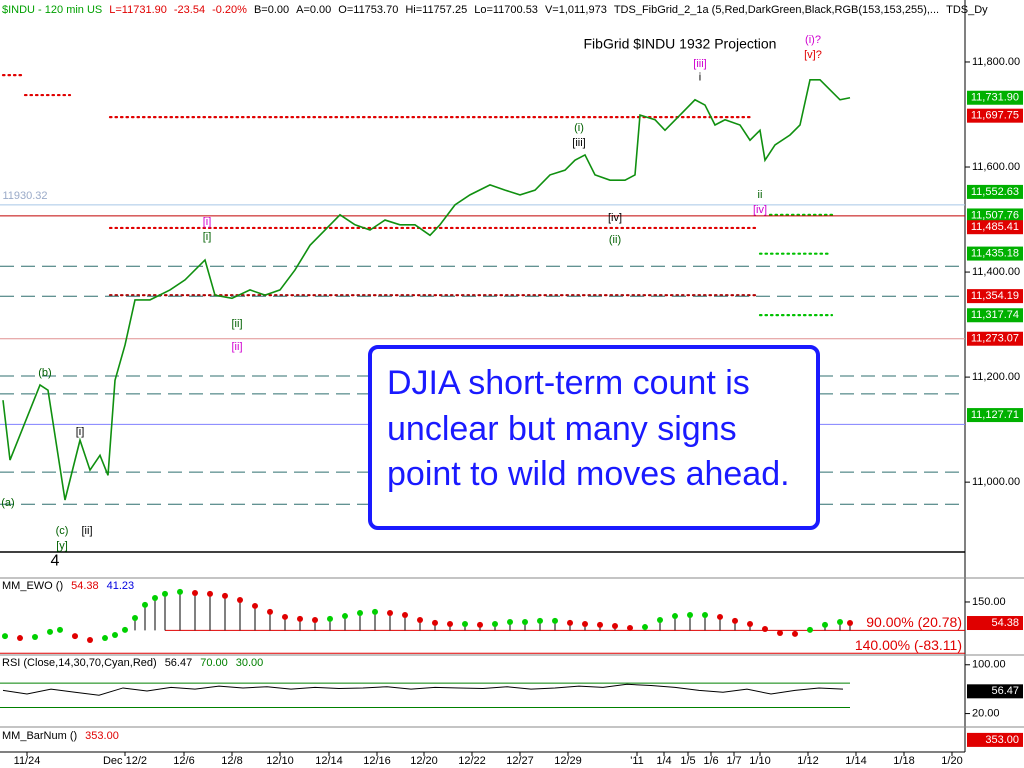  What do you see at coordinates (27, 761) in the screenshot?
I see `x-tick-label: 11/24` at bounding box center [27, 761].